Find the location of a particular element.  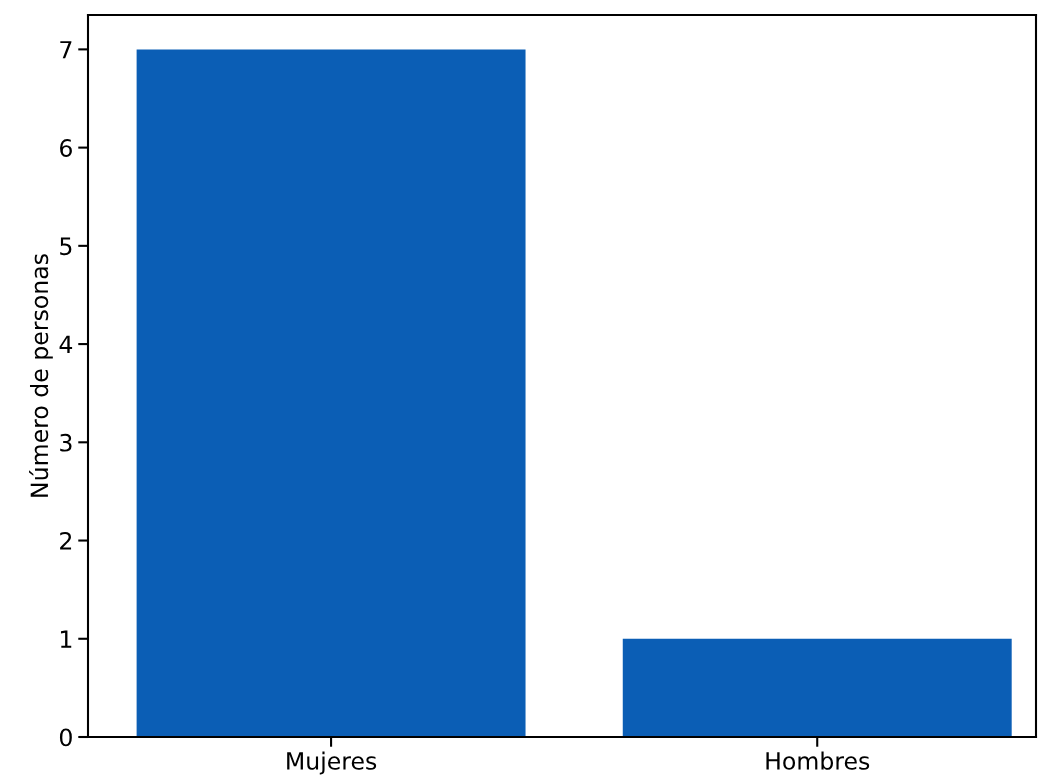

x-tick-label: Mujeres is located at coordinates (332, 763).